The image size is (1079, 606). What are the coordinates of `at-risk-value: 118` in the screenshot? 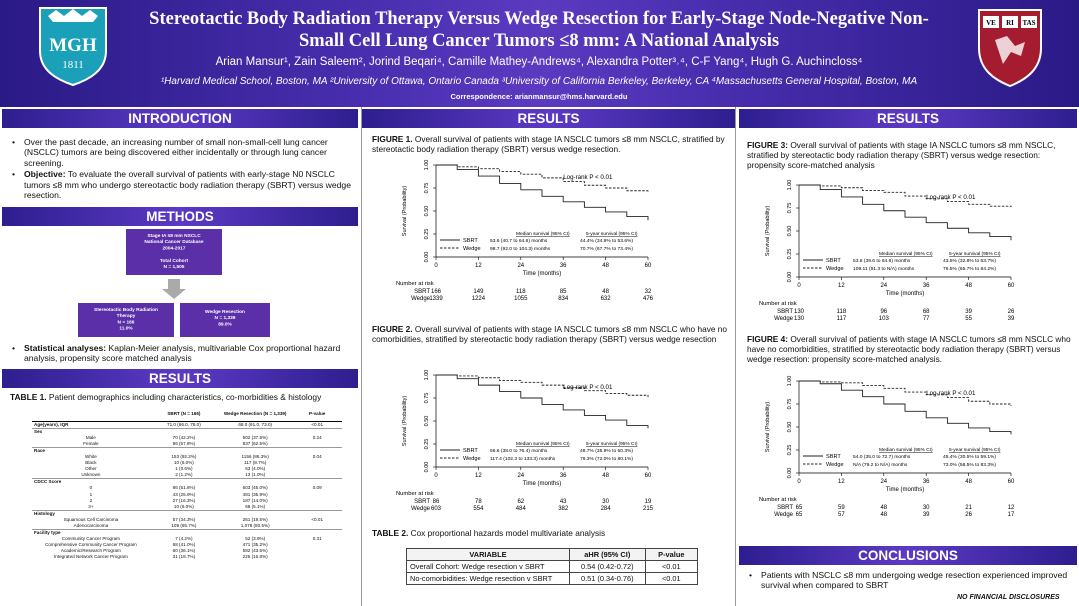 It's located at (842, 312).